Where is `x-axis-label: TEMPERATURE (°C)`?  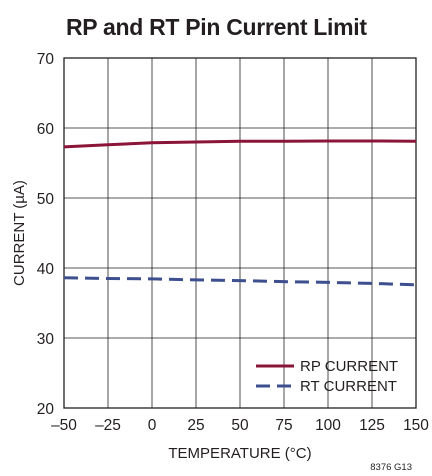 x-axis-label: TEMPERATURE (°C) is located at coordinates (239, 453).